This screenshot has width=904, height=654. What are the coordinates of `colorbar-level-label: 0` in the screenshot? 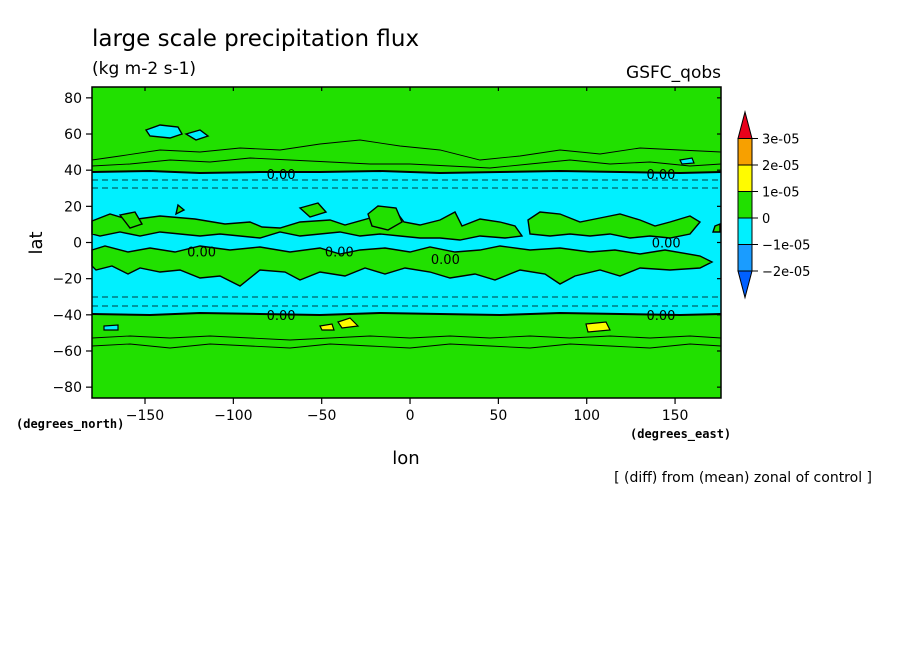 It's located at (766, 219).